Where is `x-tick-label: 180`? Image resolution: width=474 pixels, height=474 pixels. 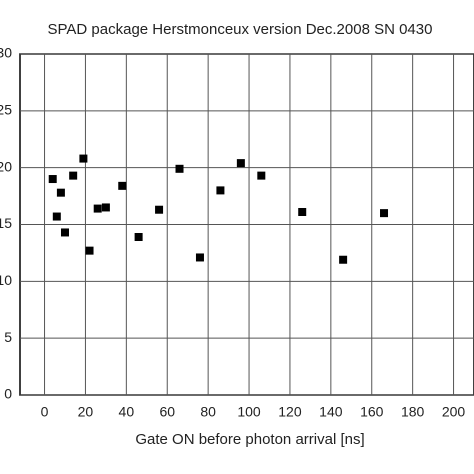 x-tick-label: 180 is located at coordinates (413, 412).